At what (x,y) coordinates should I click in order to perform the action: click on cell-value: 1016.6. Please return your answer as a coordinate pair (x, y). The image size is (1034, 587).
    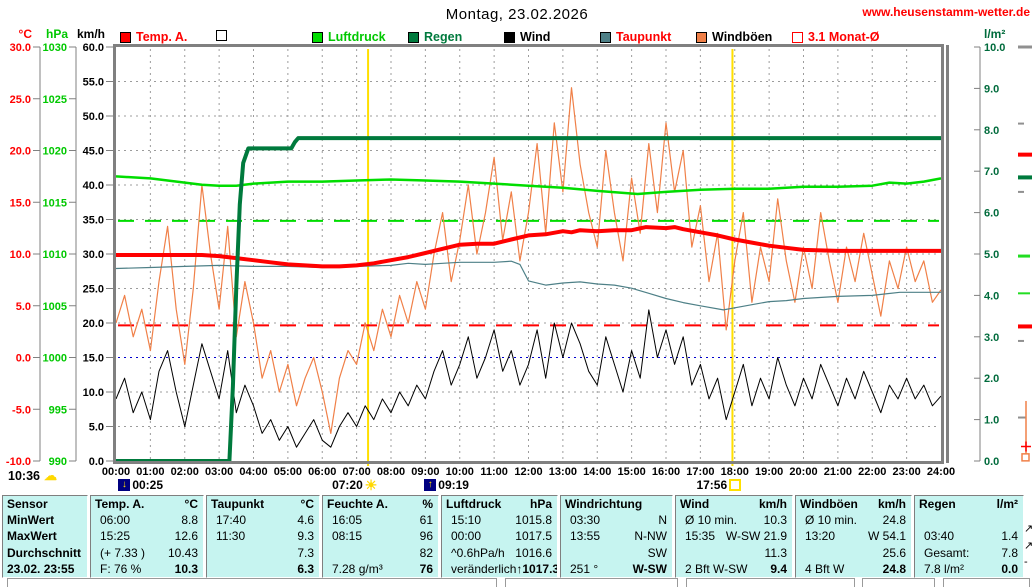
    Looking at the image, I should click on (533, 552).